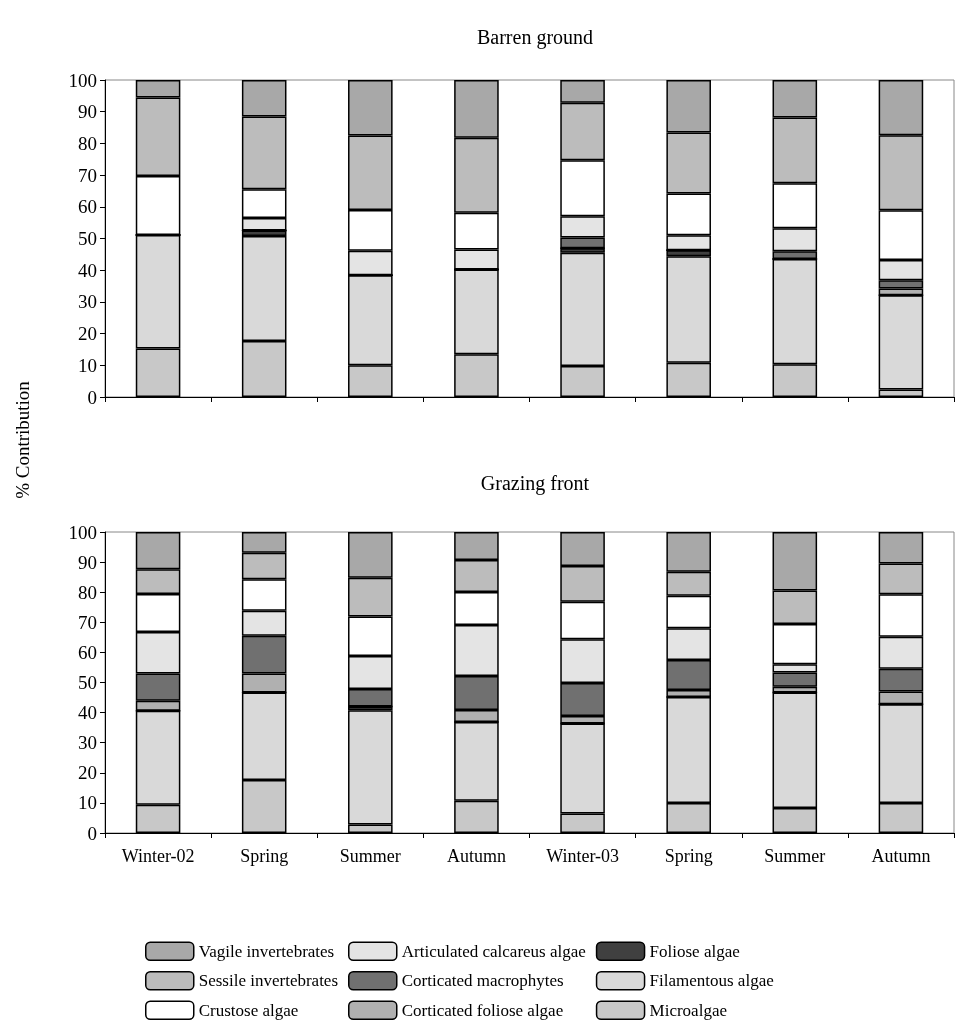 This screenshot has width=962, height=1033. What do you see at coordinates (535, 483) in the screenshot?
I see `chart-title: Grazing front` at bounding box center [535, 483].